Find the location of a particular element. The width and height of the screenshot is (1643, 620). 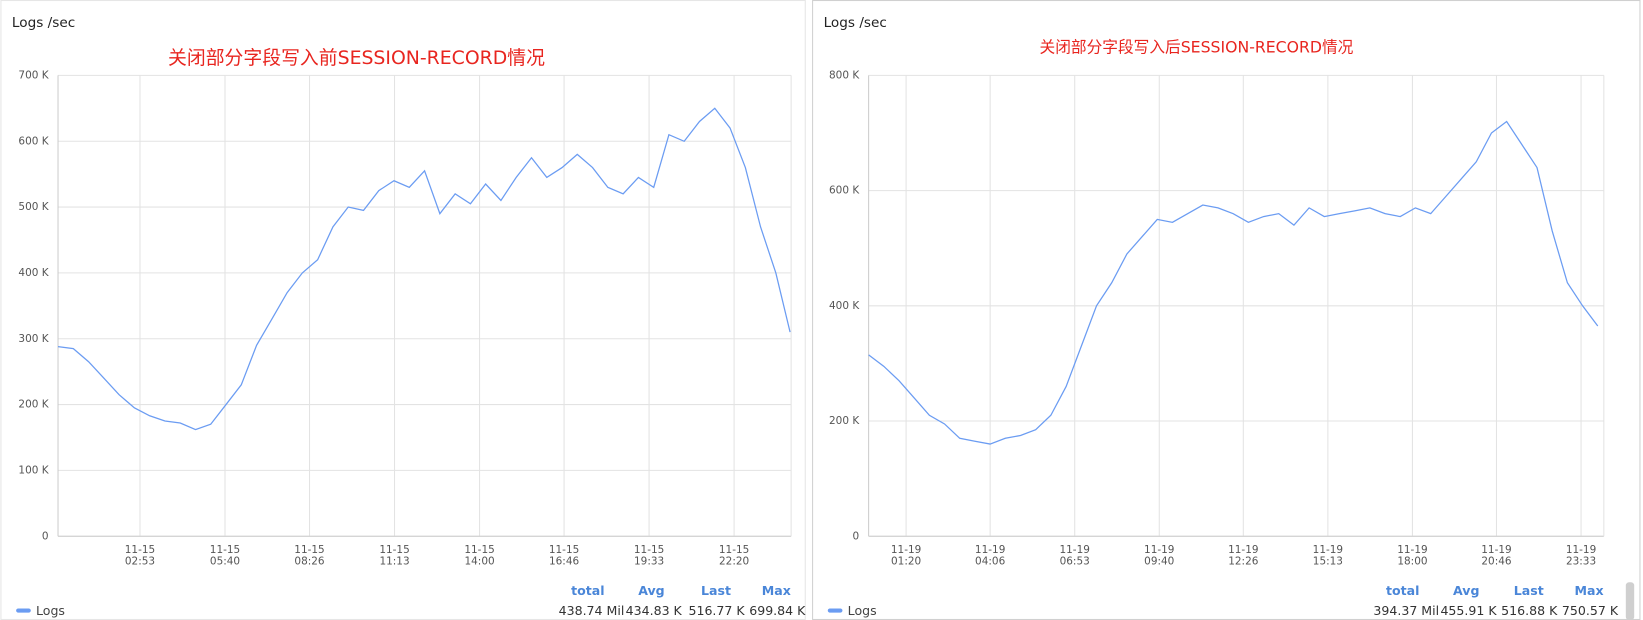

y-tick-label: 100 K is located at coordinates (33, 471).